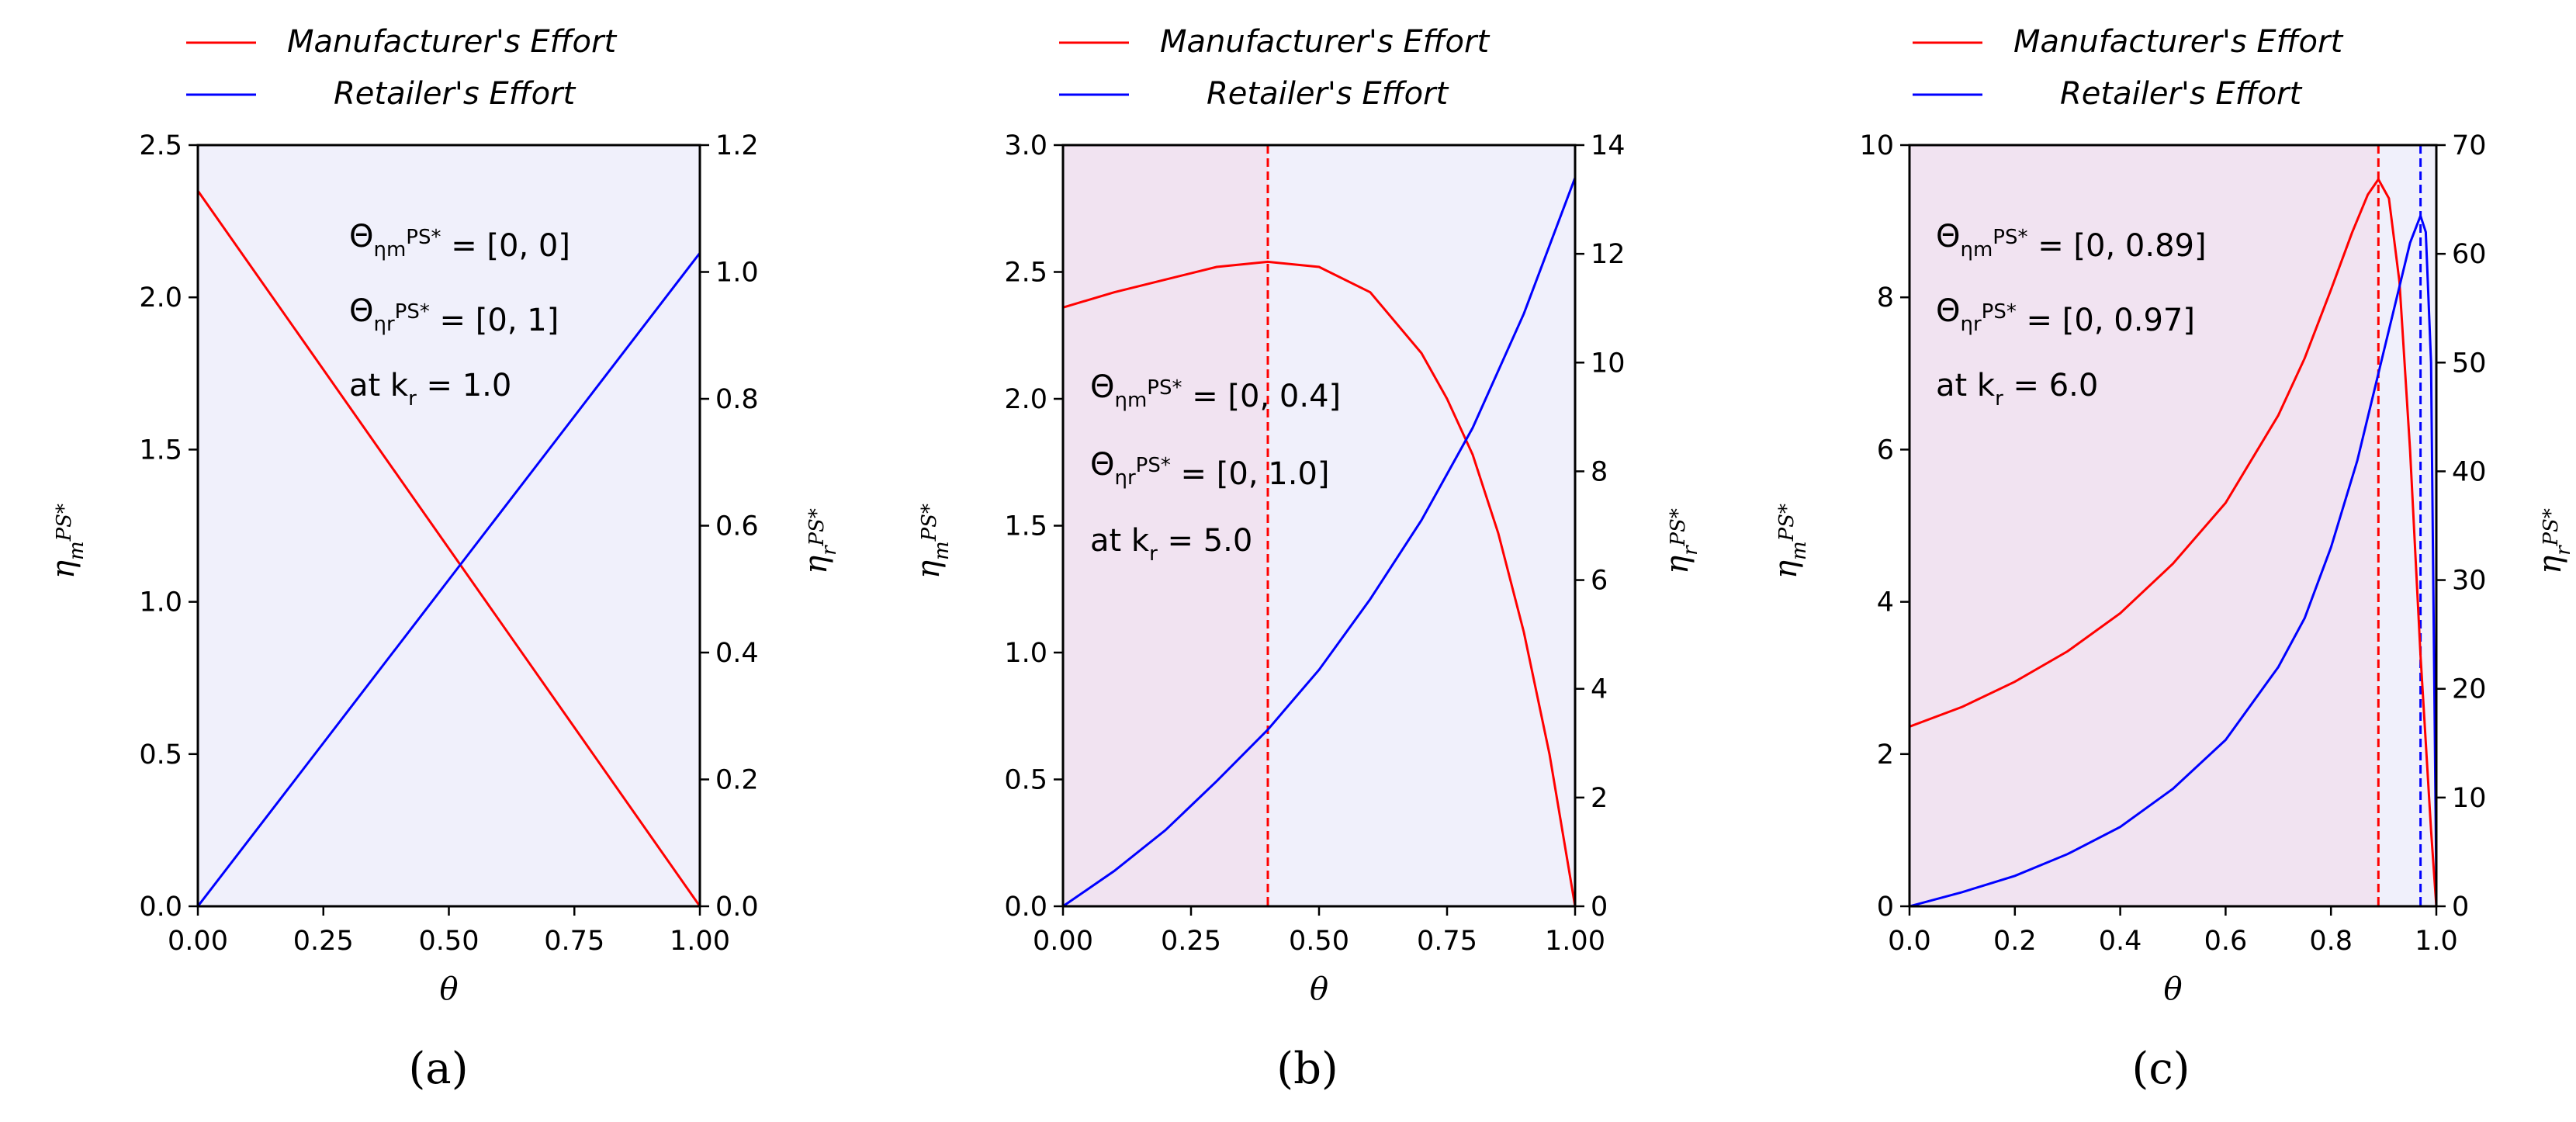 The width and height of the screenshot is (2576, 1122). What do you see at coordinates (1885, 297) in the screenshot?
I see `y-left-tick-label: 8` at bounding box center [1885, 297].